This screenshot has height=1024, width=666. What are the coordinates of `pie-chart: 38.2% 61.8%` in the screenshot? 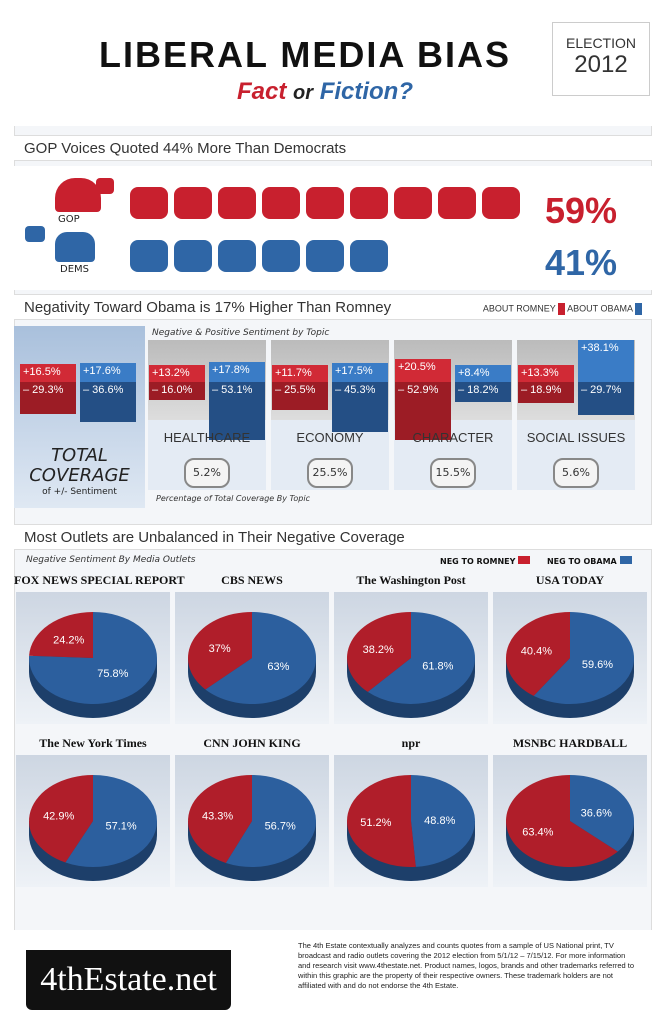 It's located at (411, 665).